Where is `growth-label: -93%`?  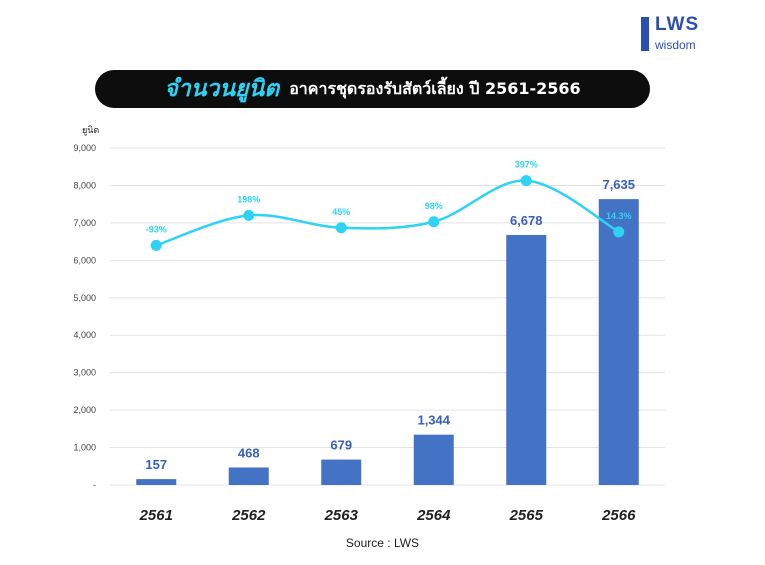 growth-label: -93% is located at coordinates (156, 229).